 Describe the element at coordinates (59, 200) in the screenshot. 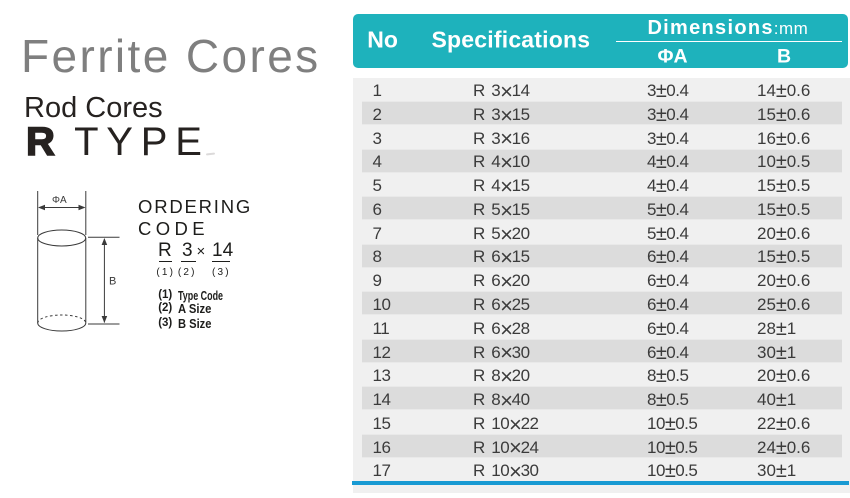

I see `svg-text: ΦA` at that location.